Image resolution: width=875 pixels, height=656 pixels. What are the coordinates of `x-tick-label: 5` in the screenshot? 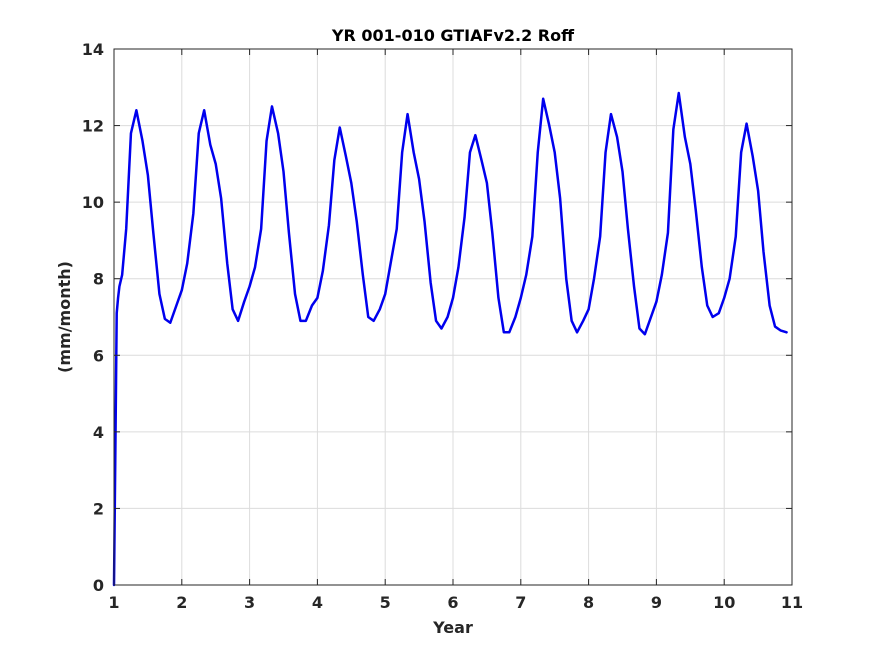 It's located at (385, 602).